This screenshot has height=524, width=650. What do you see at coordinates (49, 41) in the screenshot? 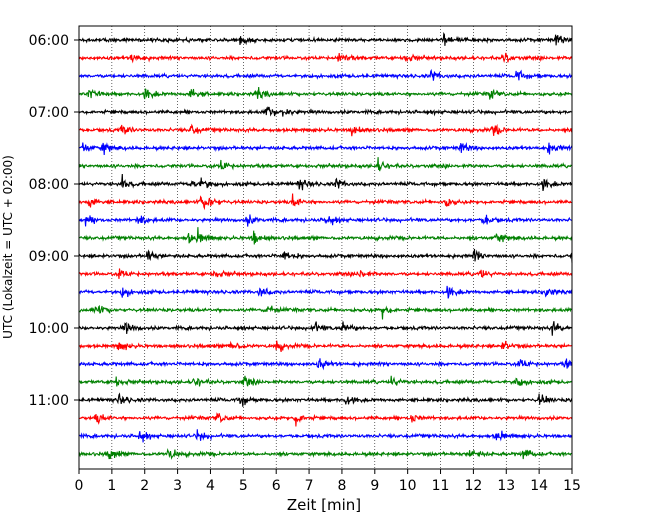
I see `y-tick-label: 06:00` at bounding box center [49, 41].